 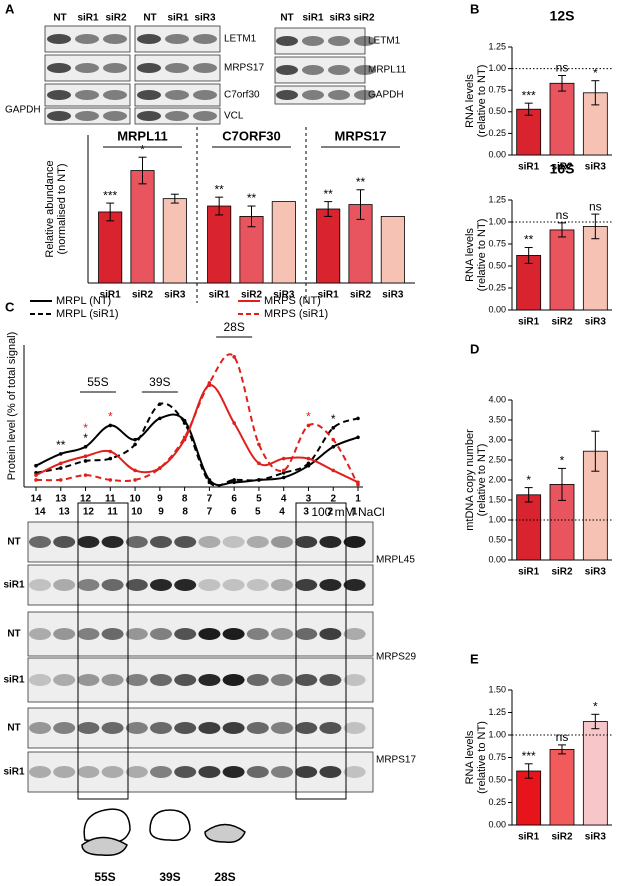 I want to click on x-tick-label: 7, so click(x=210, y=499).